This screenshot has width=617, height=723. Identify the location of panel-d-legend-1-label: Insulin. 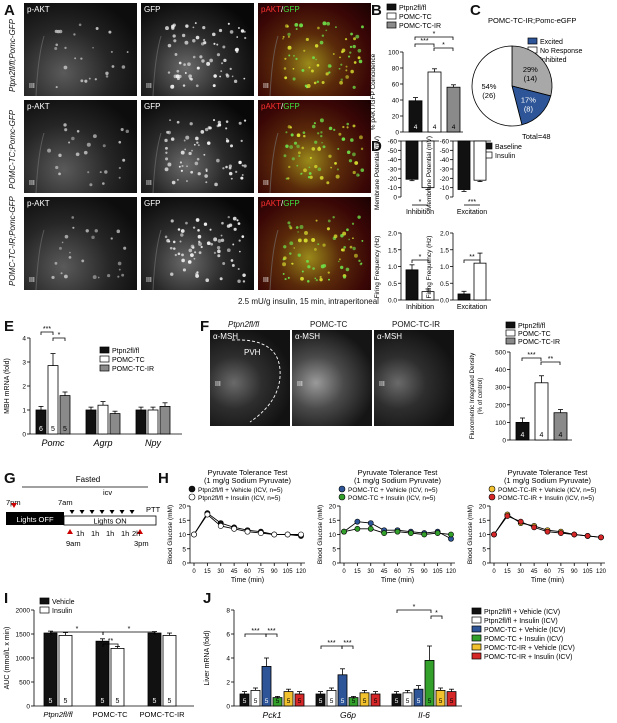
(505, 156).